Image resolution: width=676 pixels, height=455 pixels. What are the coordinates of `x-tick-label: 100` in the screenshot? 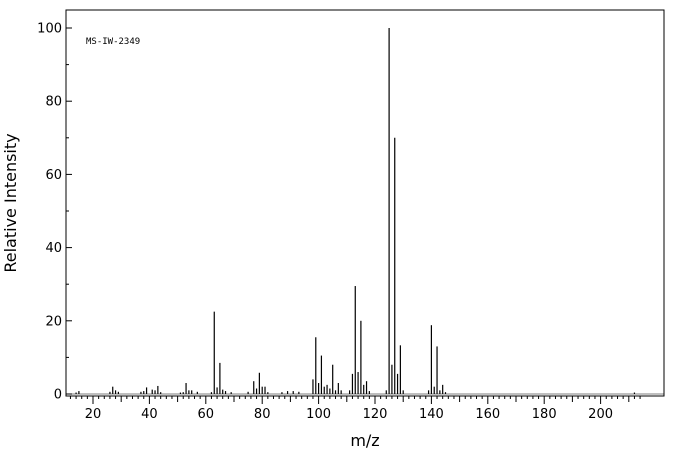 It's located at (318, 414).